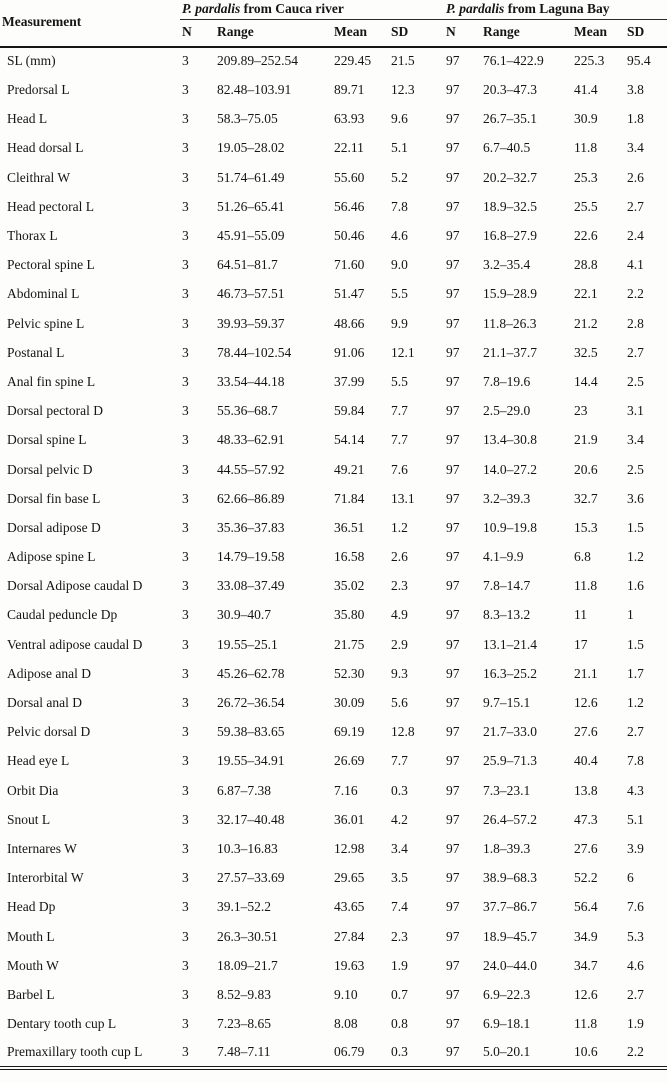  Describe the element at coordinates (54, 498) in the screenshot. I see `measurement-cell: Dorsal fin base L` at that location.